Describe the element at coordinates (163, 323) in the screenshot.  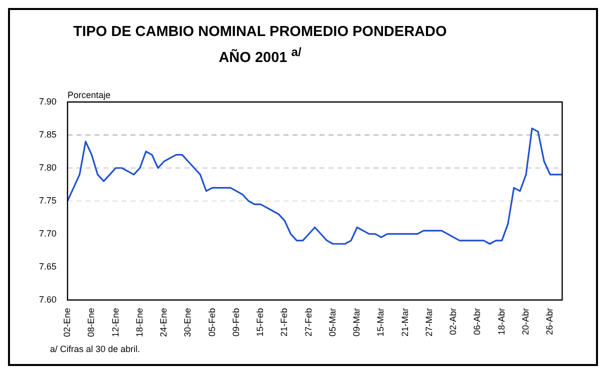
I see `x-tick-label: 24-Ene` at that location.